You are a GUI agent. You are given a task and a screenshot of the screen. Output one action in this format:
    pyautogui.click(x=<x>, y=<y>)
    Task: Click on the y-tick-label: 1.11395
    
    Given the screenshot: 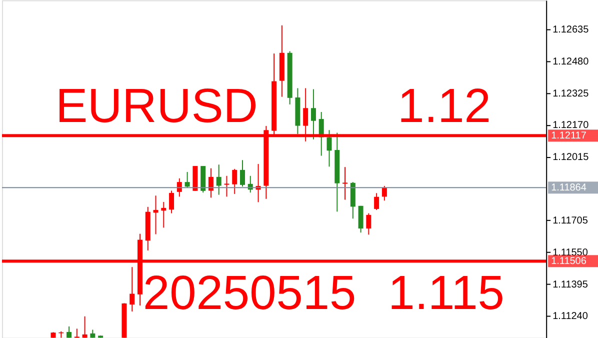 What is the action you would take?
    pyautogui.click(x=570, y=284)
    